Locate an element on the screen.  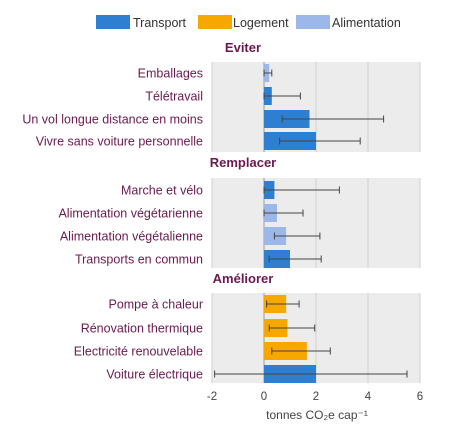
bar-label: Transports en commun is located at coordinates (139, 260).